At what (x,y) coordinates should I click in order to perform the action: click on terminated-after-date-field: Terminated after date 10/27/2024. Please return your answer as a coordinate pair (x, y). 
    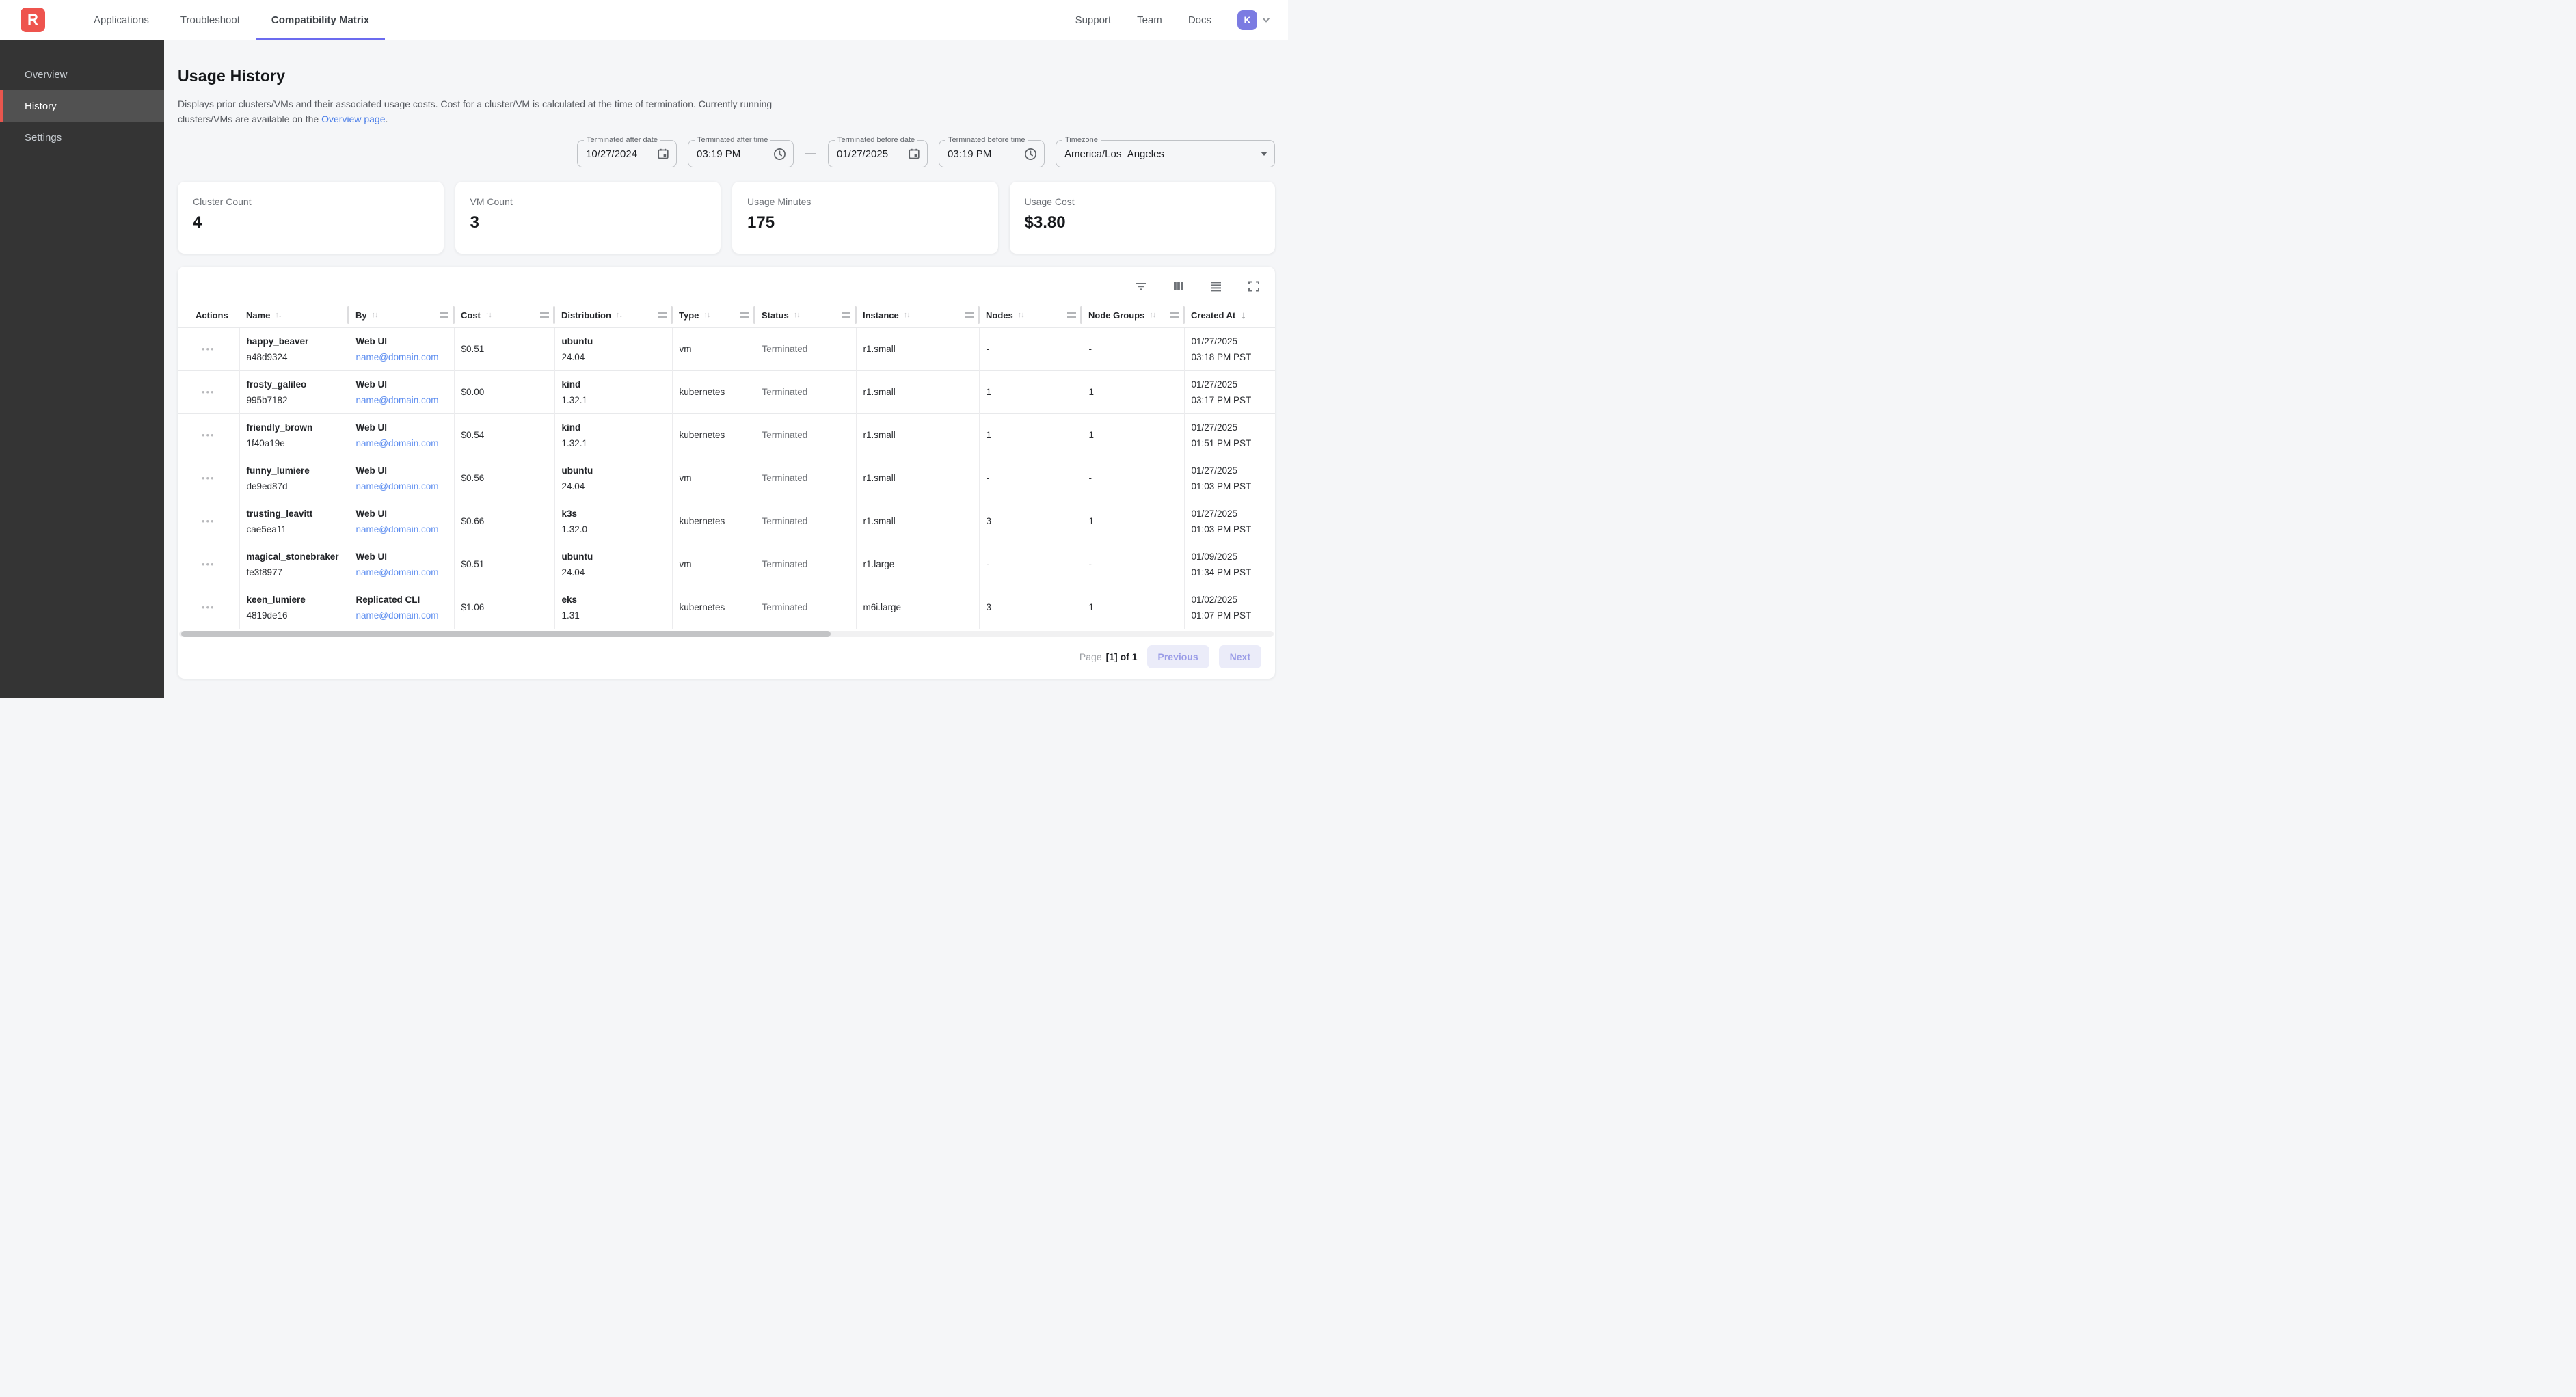
    Looking at the image, I should click on (627, 151).